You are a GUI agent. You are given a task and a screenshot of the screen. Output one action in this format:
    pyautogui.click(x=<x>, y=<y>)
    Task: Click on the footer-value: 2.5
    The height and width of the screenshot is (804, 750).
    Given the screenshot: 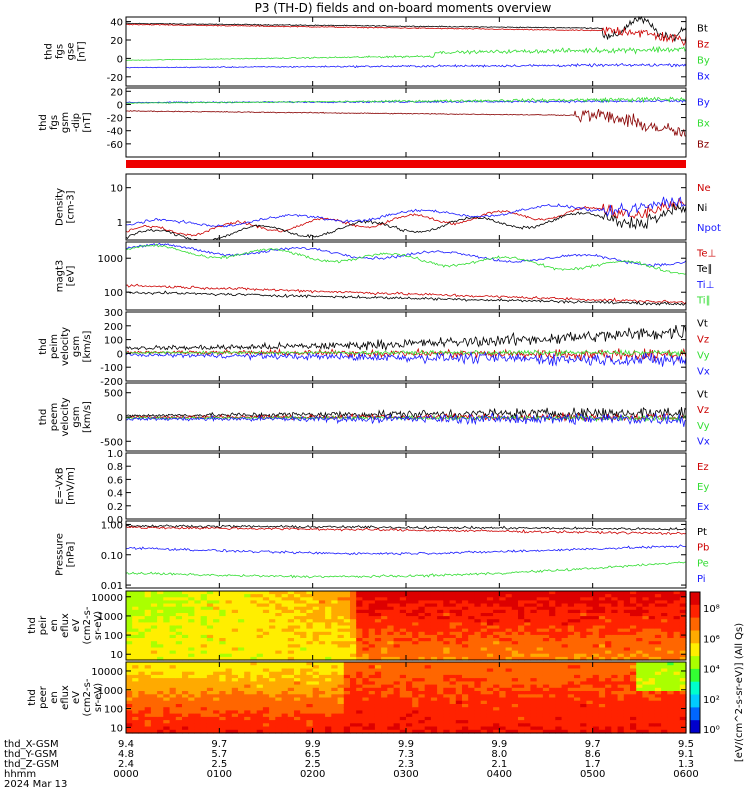 What is the action you would take?
    pyautogui.click(x=313, y=764)
    